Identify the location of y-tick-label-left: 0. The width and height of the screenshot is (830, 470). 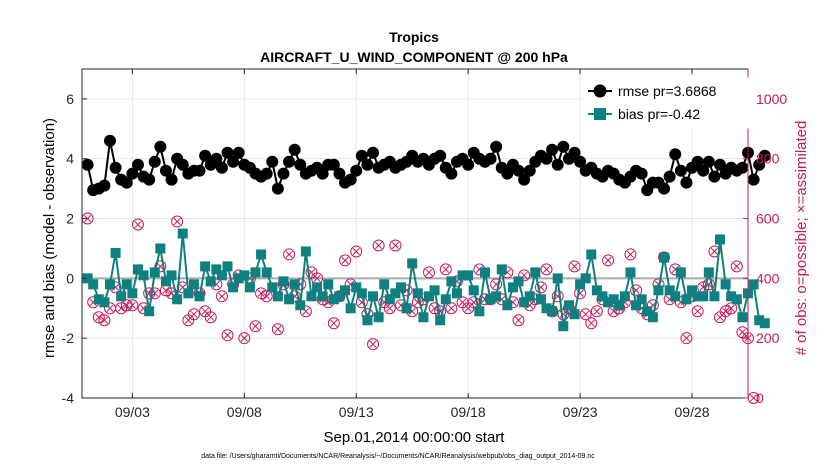
(70, 278).